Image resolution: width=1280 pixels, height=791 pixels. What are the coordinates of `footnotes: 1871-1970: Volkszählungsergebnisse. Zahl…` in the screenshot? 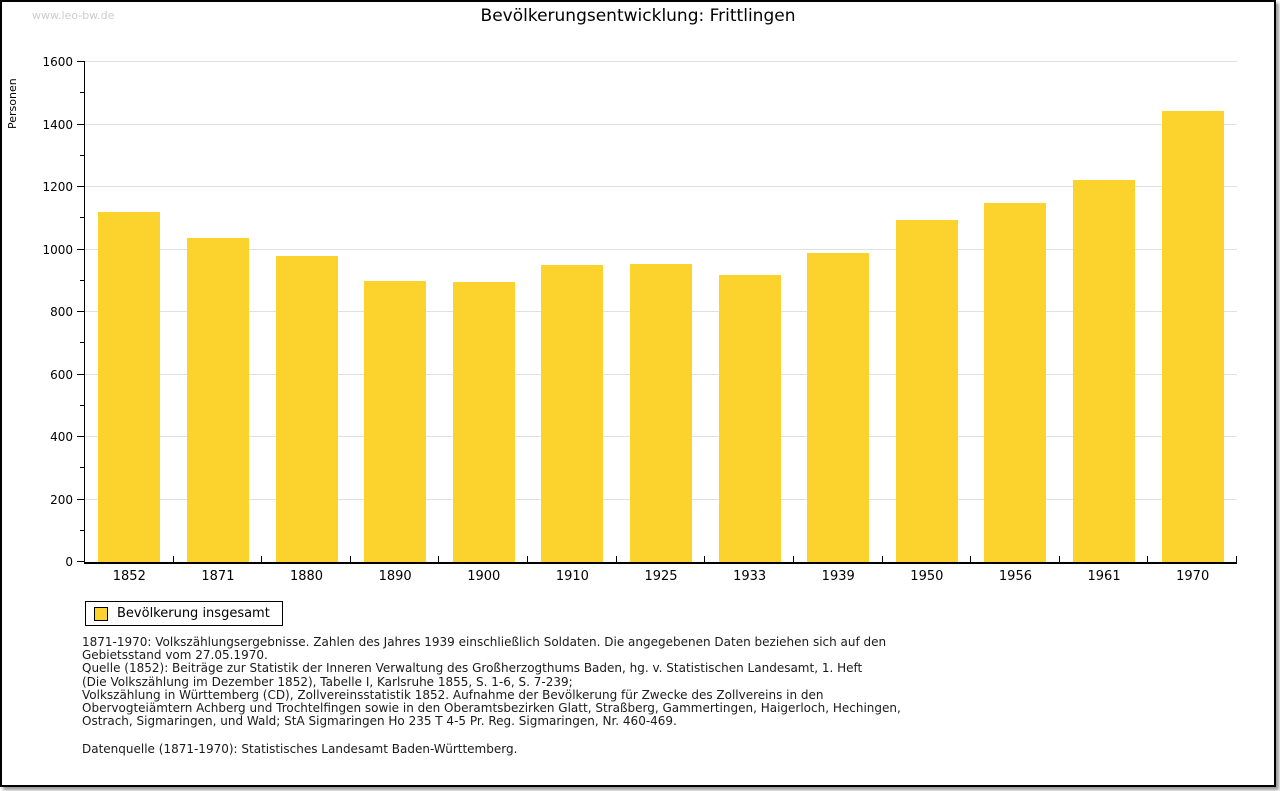 It's located at (491, 682).